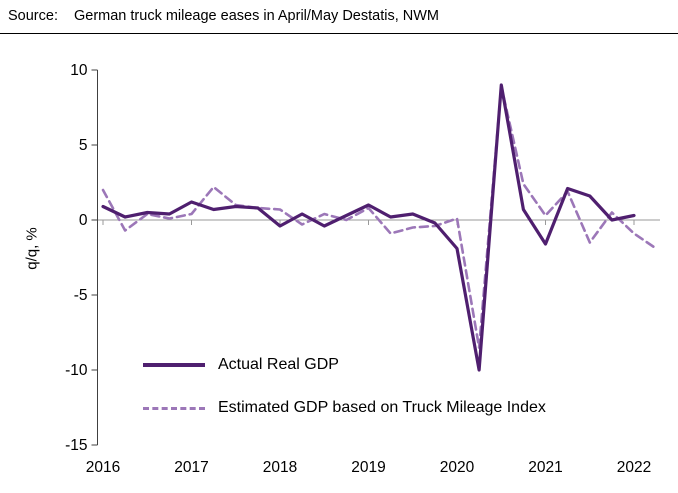 This screenshot has width=678, height=493. What do you see at coordinates (191, 467) in the screenshot?
I see `x-tick-label: 2017` at bounding box center [191, 467].